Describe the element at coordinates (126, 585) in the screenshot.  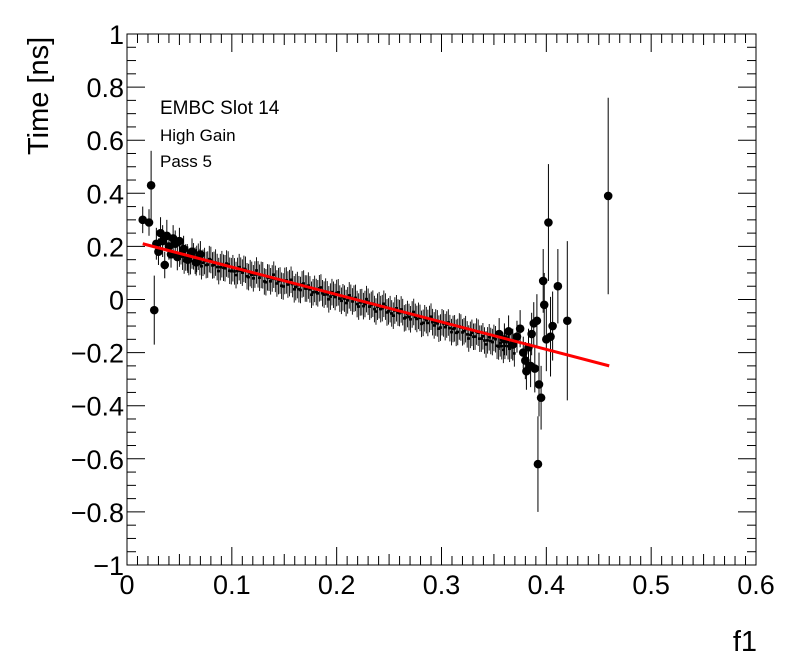
I see `x-tick-label: 0` at that location.